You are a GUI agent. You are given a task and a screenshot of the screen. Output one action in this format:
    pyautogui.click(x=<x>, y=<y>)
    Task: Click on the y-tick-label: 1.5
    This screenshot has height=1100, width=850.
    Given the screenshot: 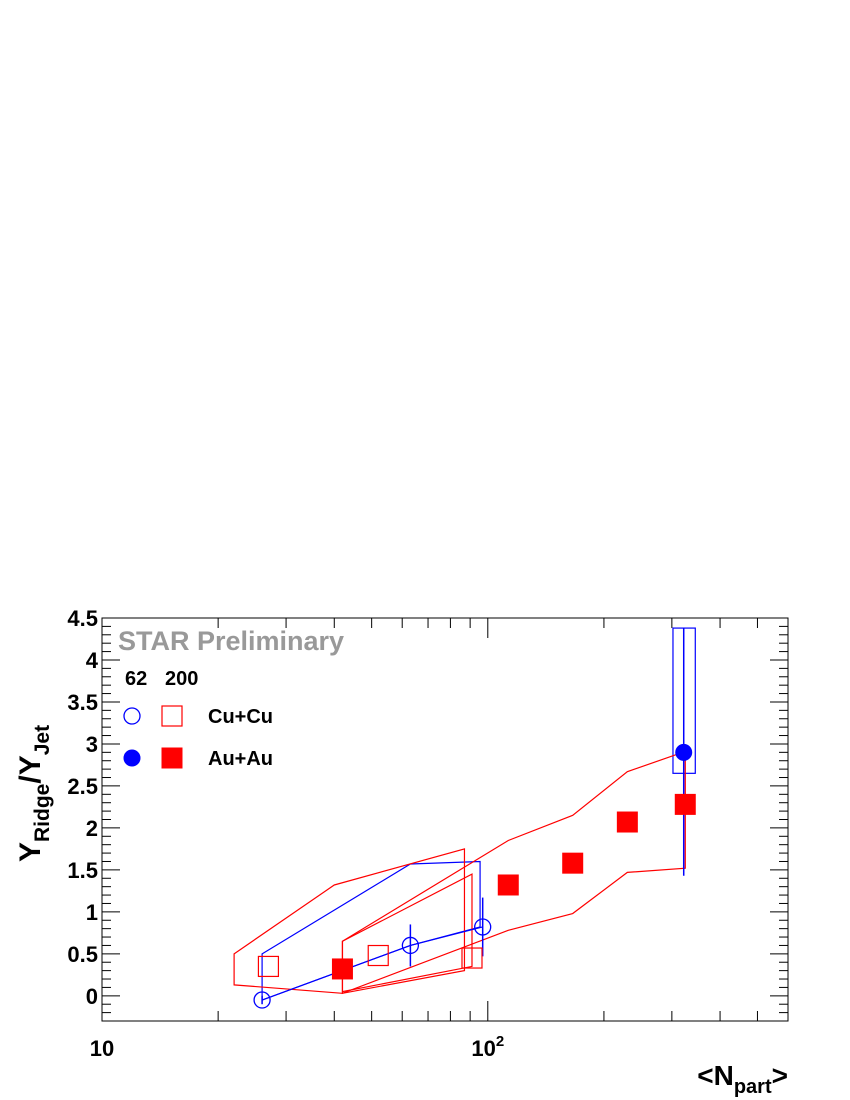 What is the action you would take?
    pyautogui.click(x=82, y=870)
    